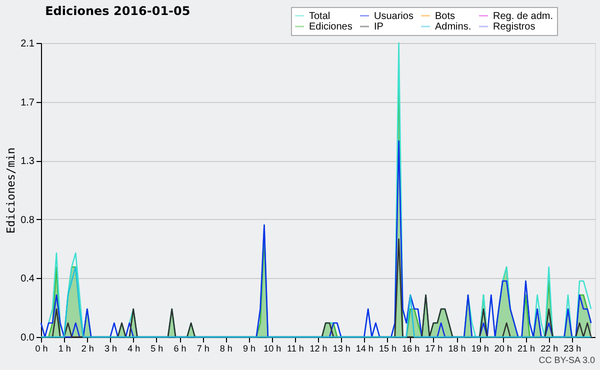  What do you see at coordinates (295, 349) in the screenshot?
I see `x-tick-label: 11 h` at bounding box center [295, 349].